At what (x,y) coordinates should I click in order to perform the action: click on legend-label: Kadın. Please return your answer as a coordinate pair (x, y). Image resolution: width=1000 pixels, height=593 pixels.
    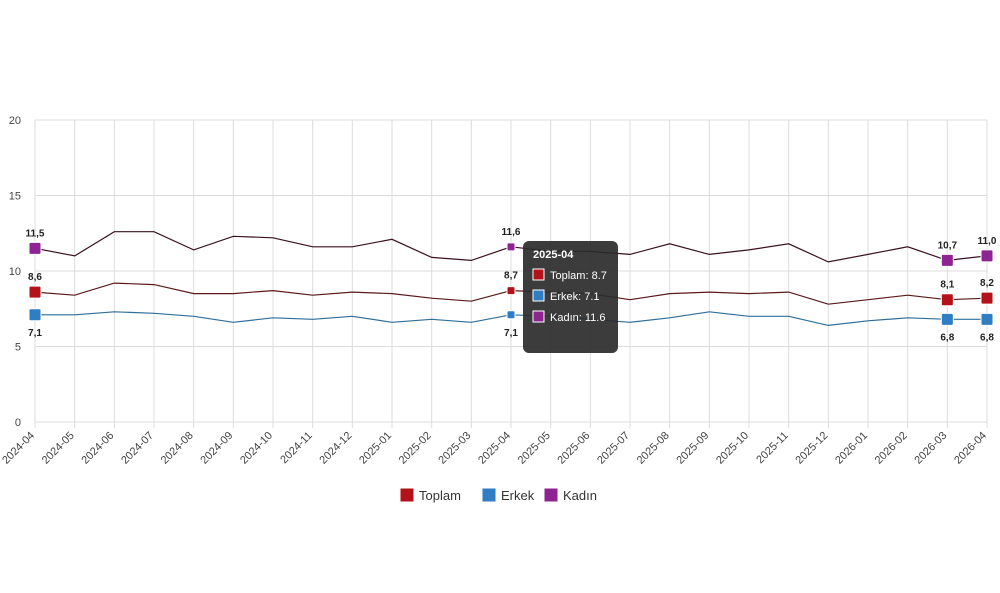
    Looking at the image, I should click on (580, 495).